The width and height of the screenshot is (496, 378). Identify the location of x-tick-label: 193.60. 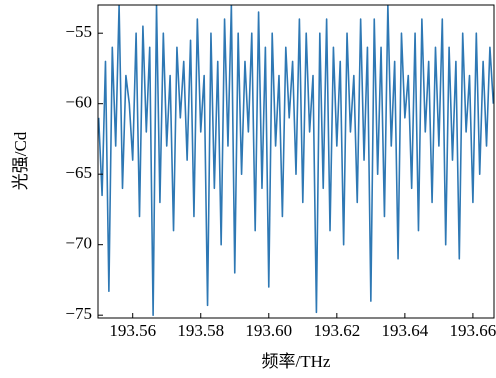
(268, 330).